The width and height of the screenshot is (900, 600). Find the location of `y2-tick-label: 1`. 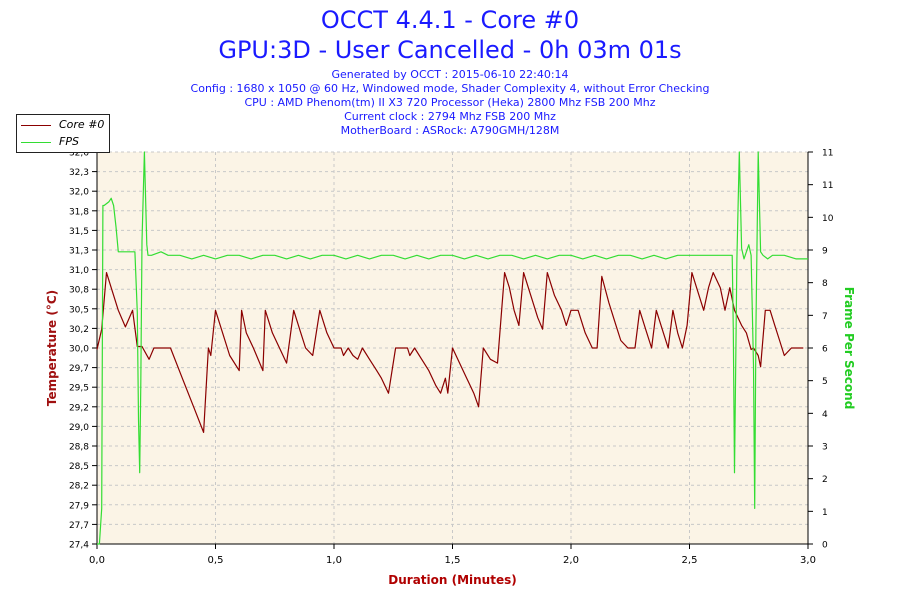

y2-tick-label: 1 is located at coordinates (825, 513).